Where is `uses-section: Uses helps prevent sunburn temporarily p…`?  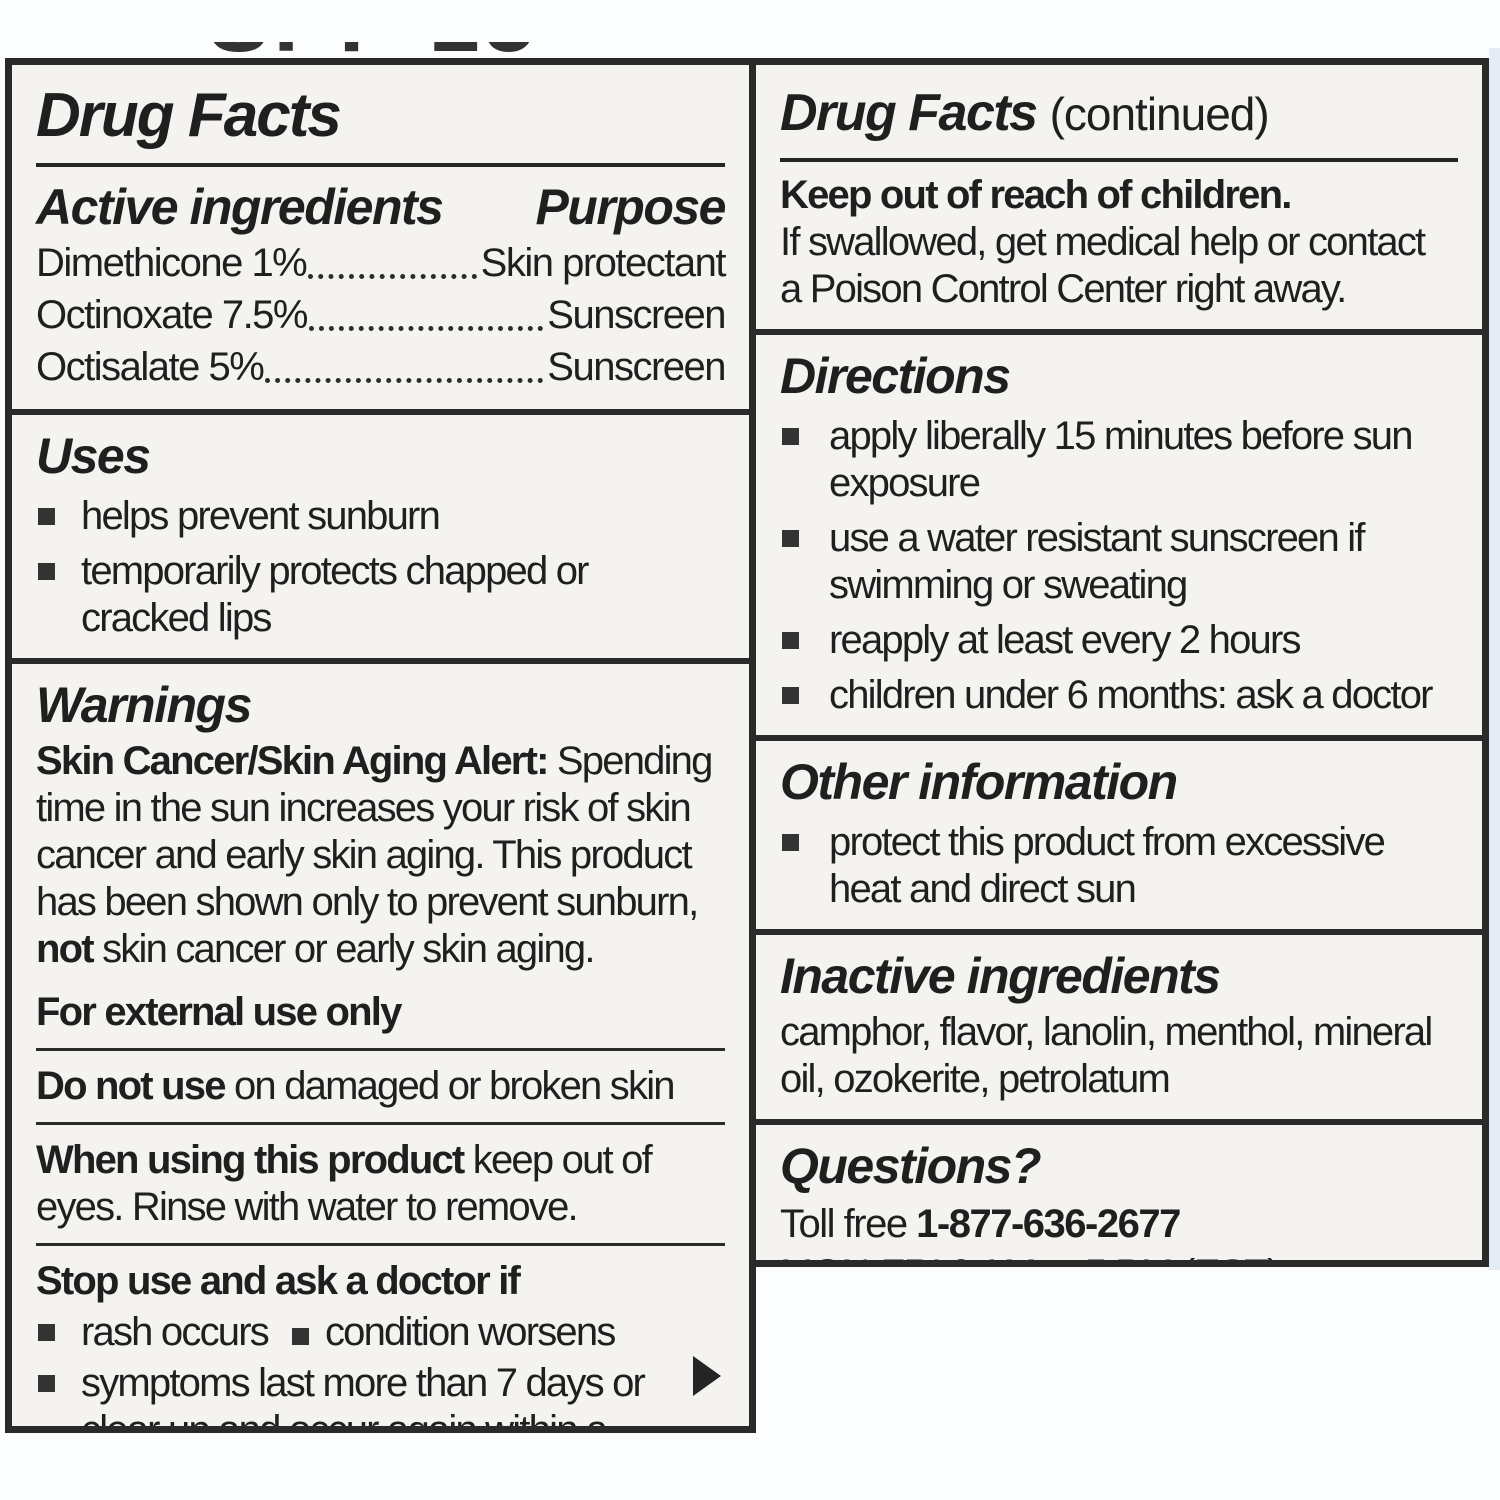 uses-section: Uses helps prevent sunburn temporarily p… is located at coordinates (380, 533).